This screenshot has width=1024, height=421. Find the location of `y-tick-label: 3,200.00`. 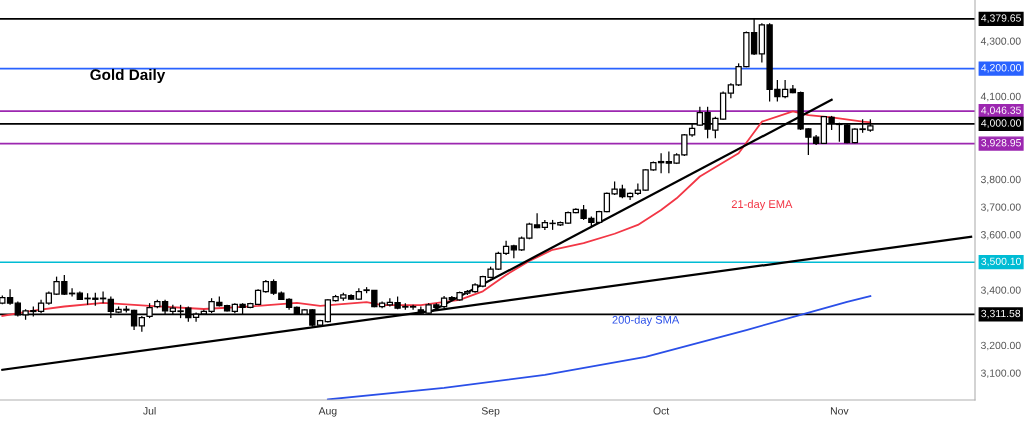

y-tick-label: 3,200.00 is located at coordinates (1000, 346).